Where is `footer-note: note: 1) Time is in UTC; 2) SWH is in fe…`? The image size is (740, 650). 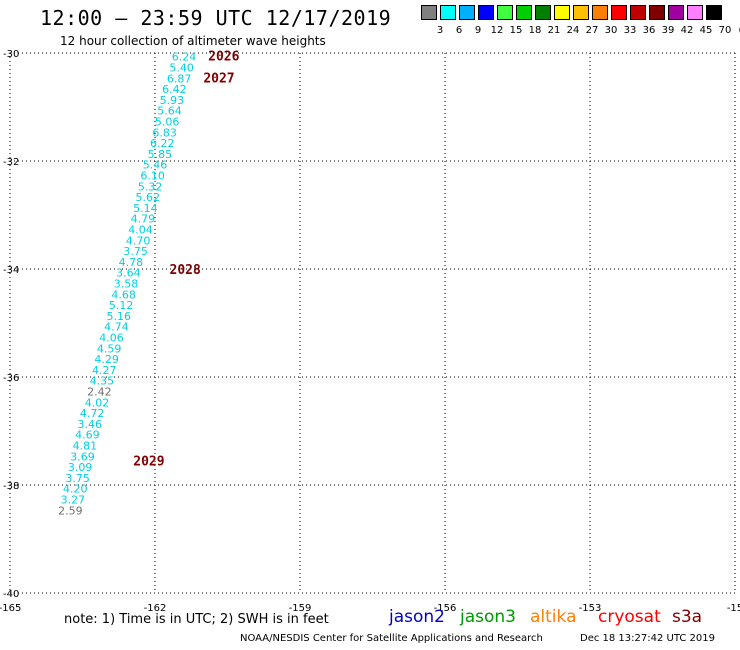
footer-note: note: 1) Time is in UTC; 2) SWH is in fe… is located at coordinates (196, 619).